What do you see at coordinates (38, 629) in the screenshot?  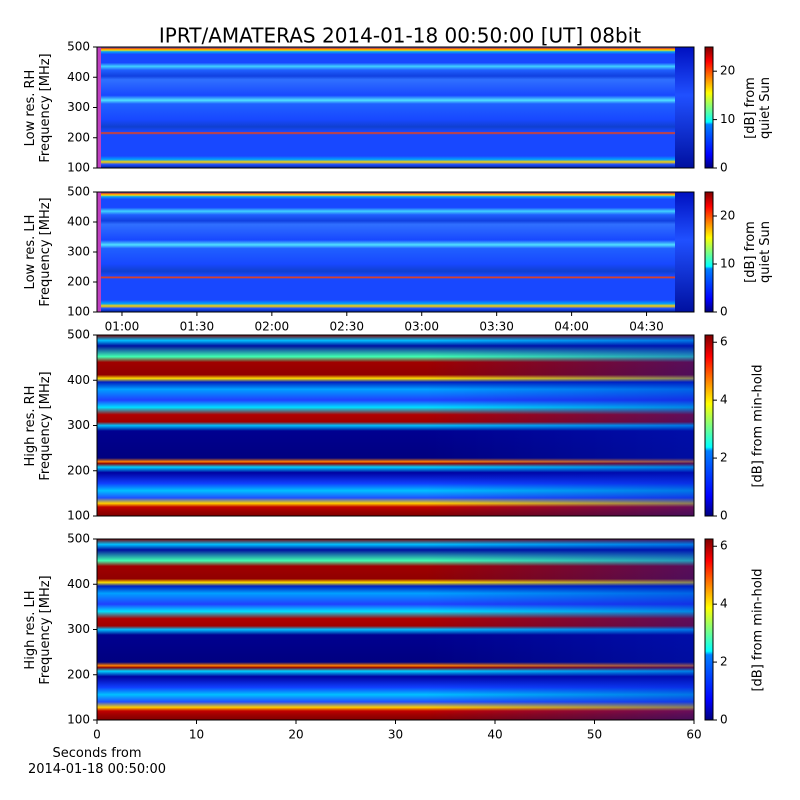 I see `y-axis-label: High res. LH Frequency [MHz]` at bounding box center [38, 629].